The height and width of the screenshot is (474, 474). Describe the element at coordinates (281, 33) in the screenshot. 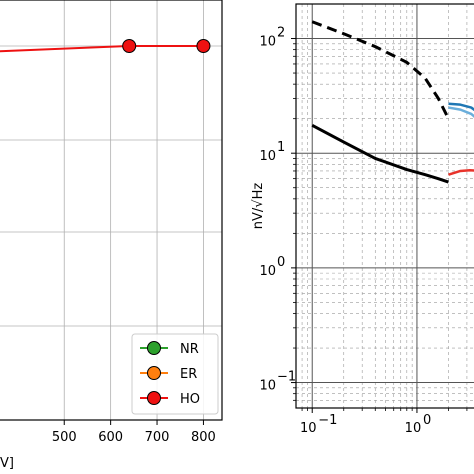

I see `right-y-tick-exponent: 2` at that location.